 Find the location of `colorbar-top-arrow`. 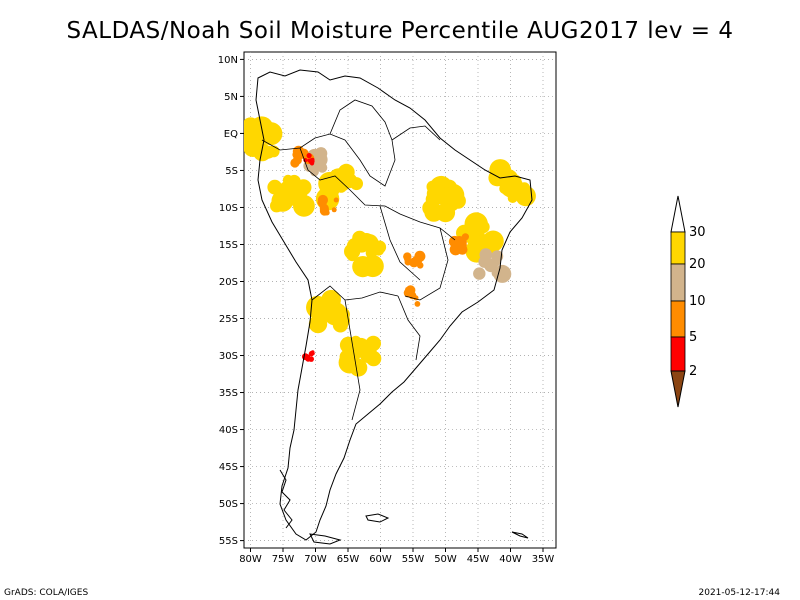

colorbar-top-arrow is located at coordinates (678, 214).